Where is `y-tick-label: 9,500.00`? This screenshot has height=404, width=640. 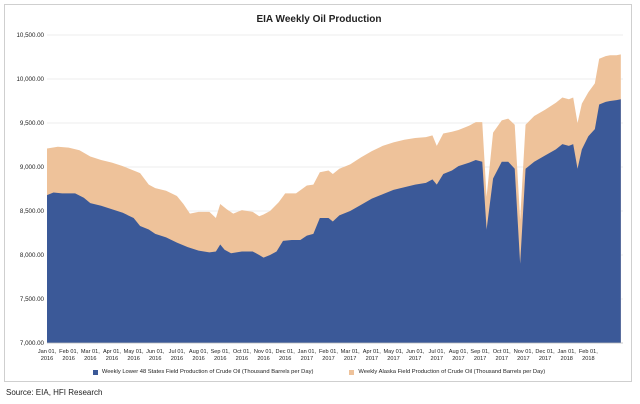 y-tick-label: 9,500.00 is located at coordinates (32, 123).